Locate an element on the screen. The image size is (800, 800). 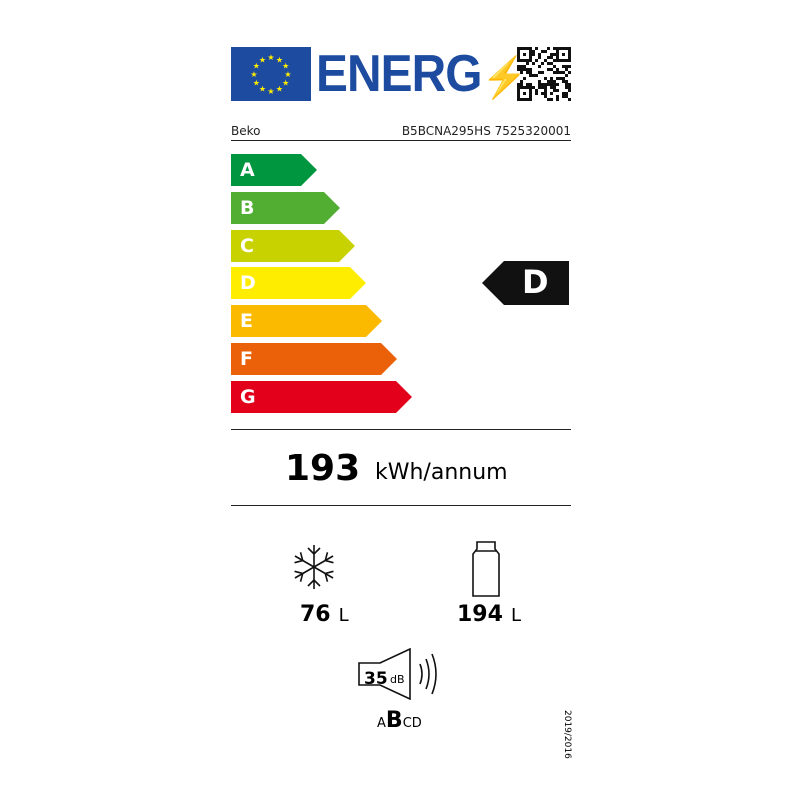
eu-flag-logo: ★ ★ ★ ★ ★ ★ ★ ★ ★ ★ ★ ★ is located at coordinates (271, 74).